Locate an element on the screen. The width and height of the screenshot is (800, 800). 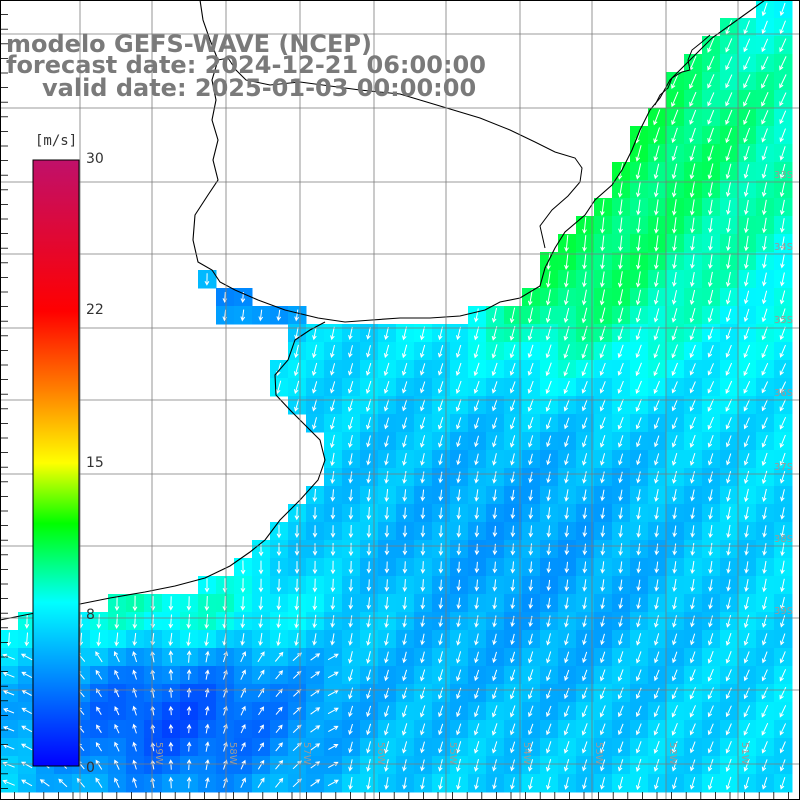
title-model: modelo GEFS-WAVE (NCEP) is located at coordinates (189, 44).